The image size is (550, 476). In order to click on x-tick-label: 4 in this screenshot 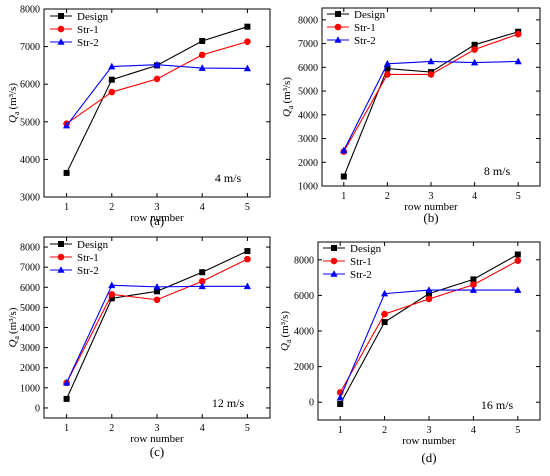, I will do `click(474, 196)`.